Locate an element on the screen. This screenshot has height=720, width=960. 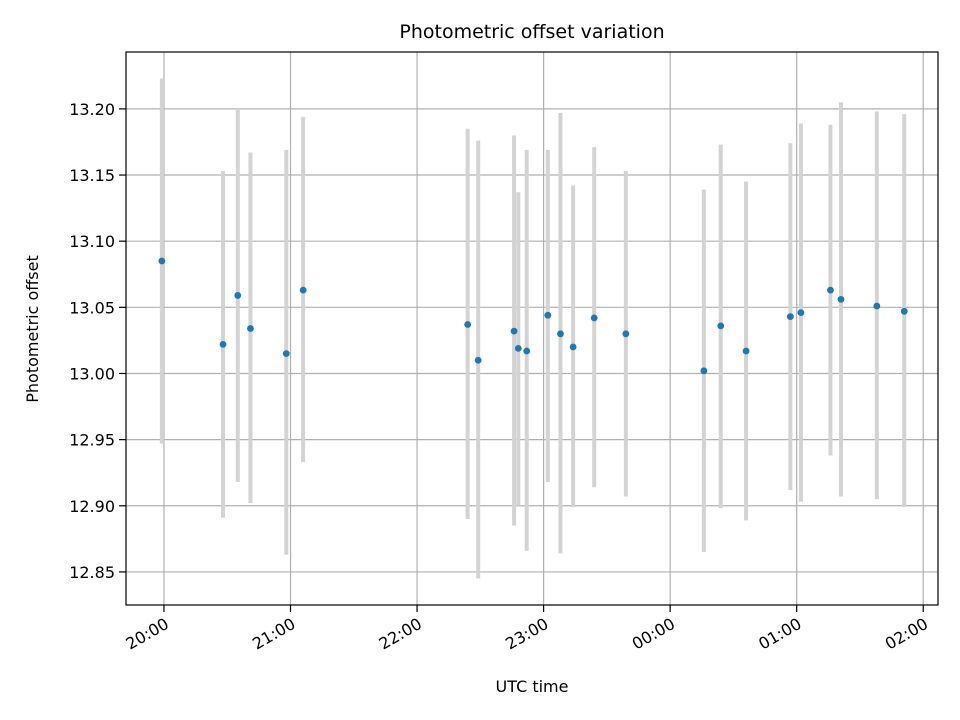
chart-title: Photometric offset variation is located at coordinates (531, 32).